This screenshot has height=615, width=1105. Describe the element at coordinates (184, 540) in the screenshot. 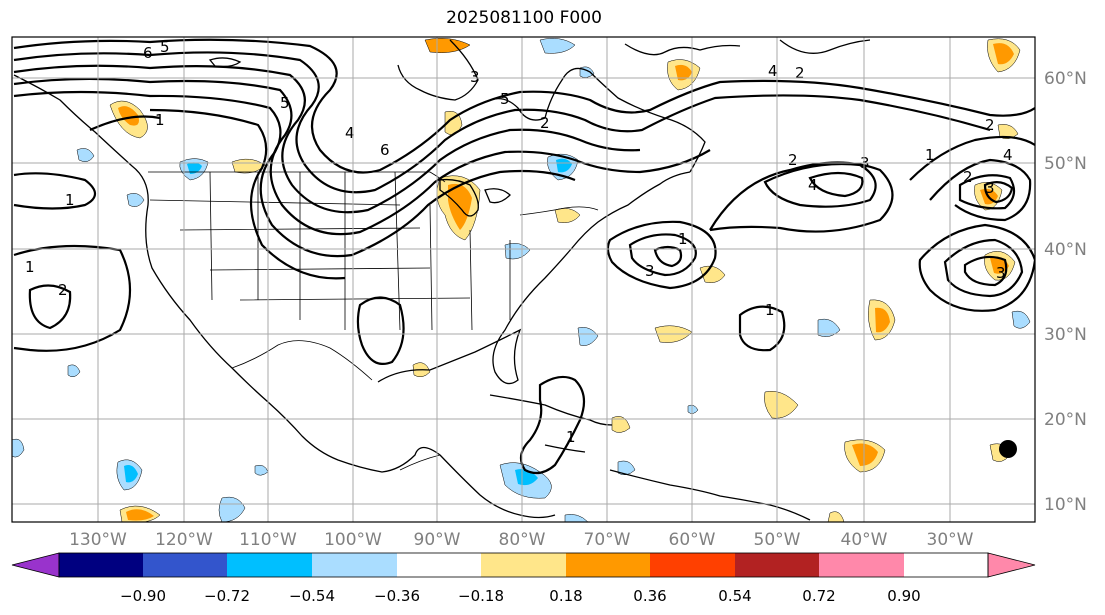

I see `lon-label: 120°W` at that location.